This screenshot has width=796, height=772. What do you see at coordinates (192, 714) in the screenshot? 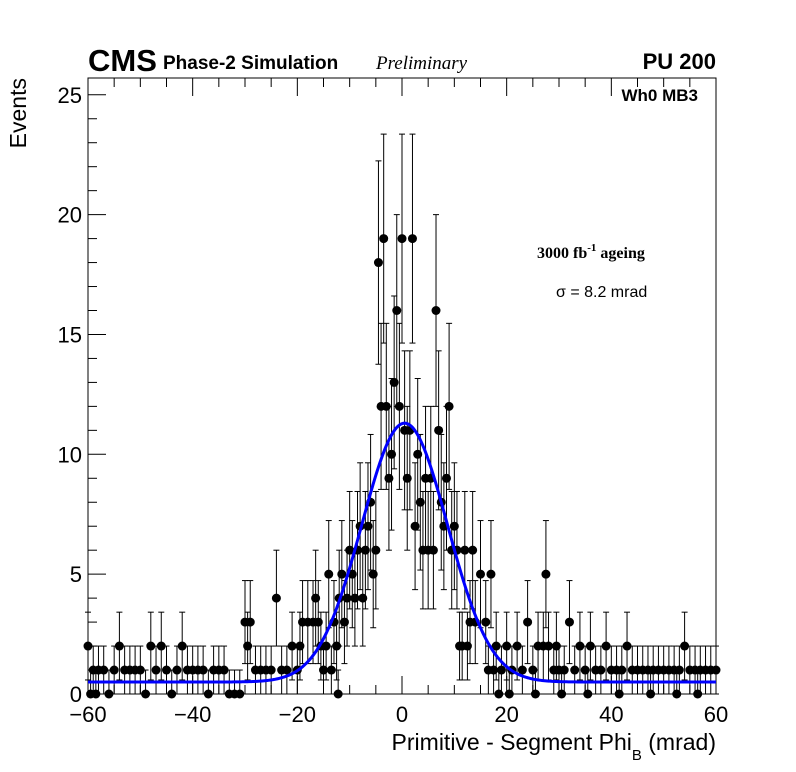
I see `x-tick-label: −40` at bounding box center [192, 714].